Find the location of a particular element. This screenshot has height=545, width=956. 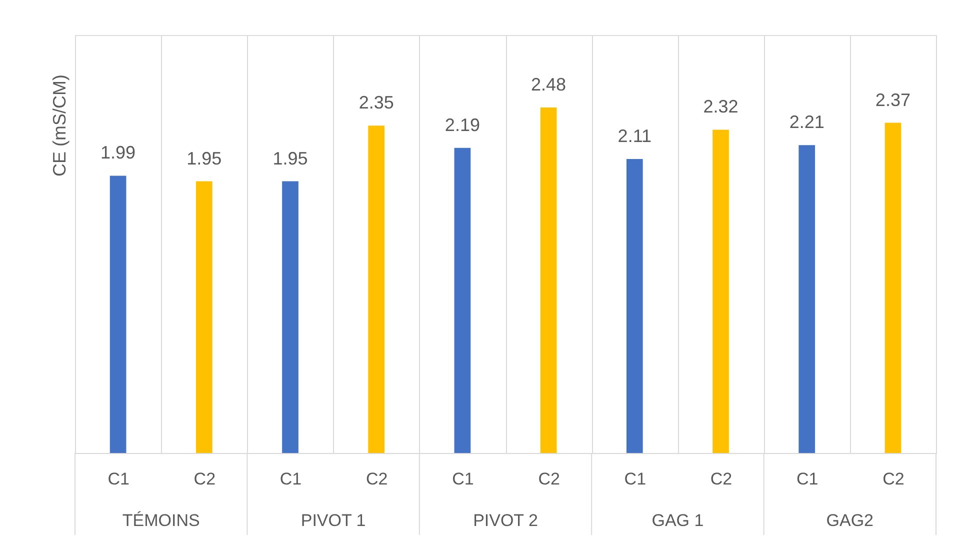

y-axis-title: CE (mS/CM) is located at coordinates (60, 125).